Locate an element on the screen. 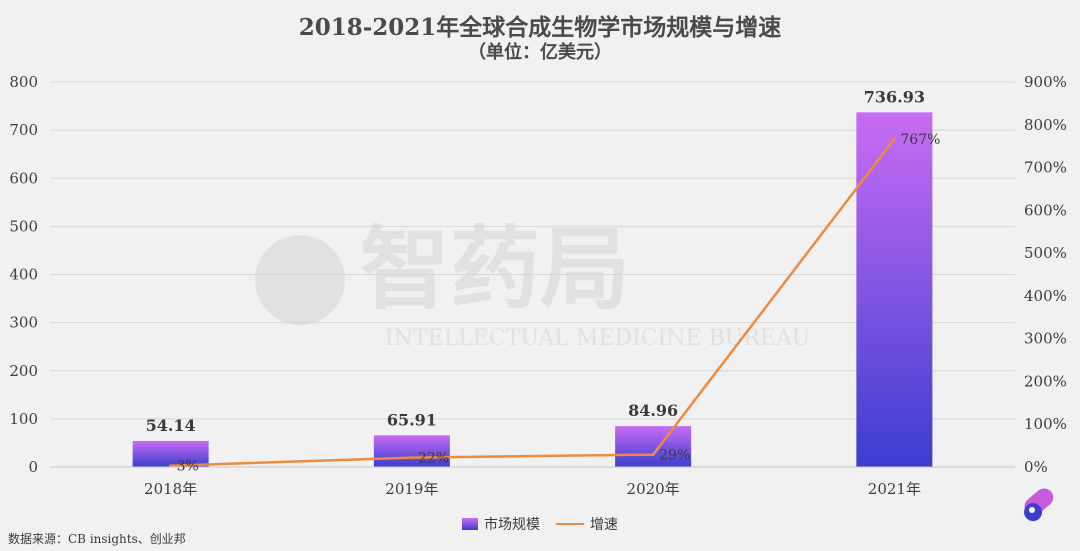 The image size is (1080, 551). source-note: 数据来源：CB insights、创业邦 is located at coordinates (97, 539).